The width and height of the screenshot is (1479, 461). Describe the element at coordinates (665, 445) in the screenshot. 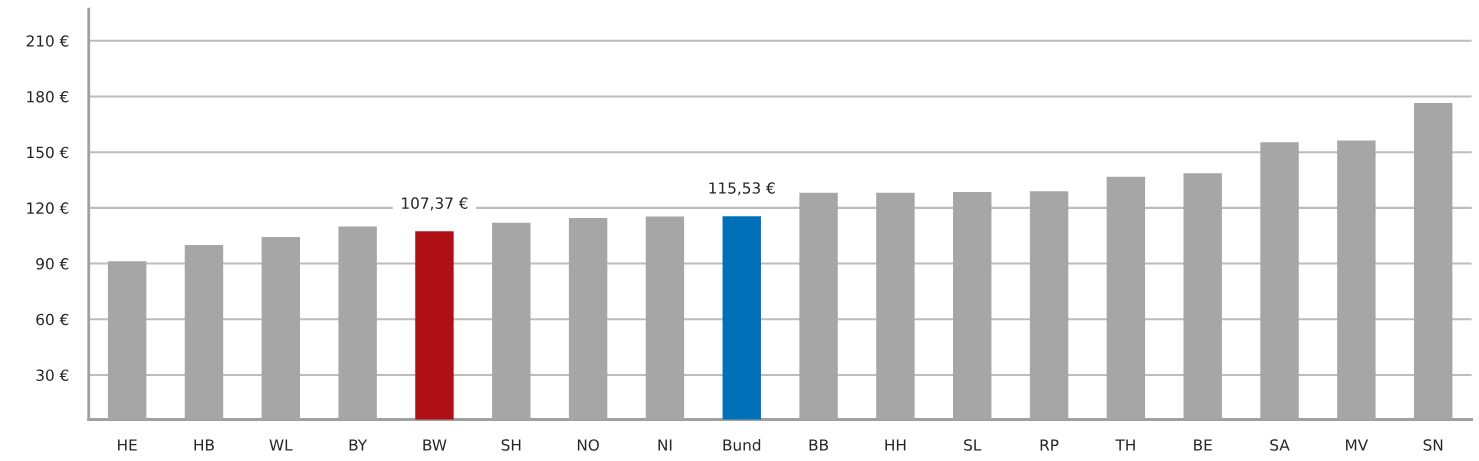

I see `x-tick-label: NI` at that location.